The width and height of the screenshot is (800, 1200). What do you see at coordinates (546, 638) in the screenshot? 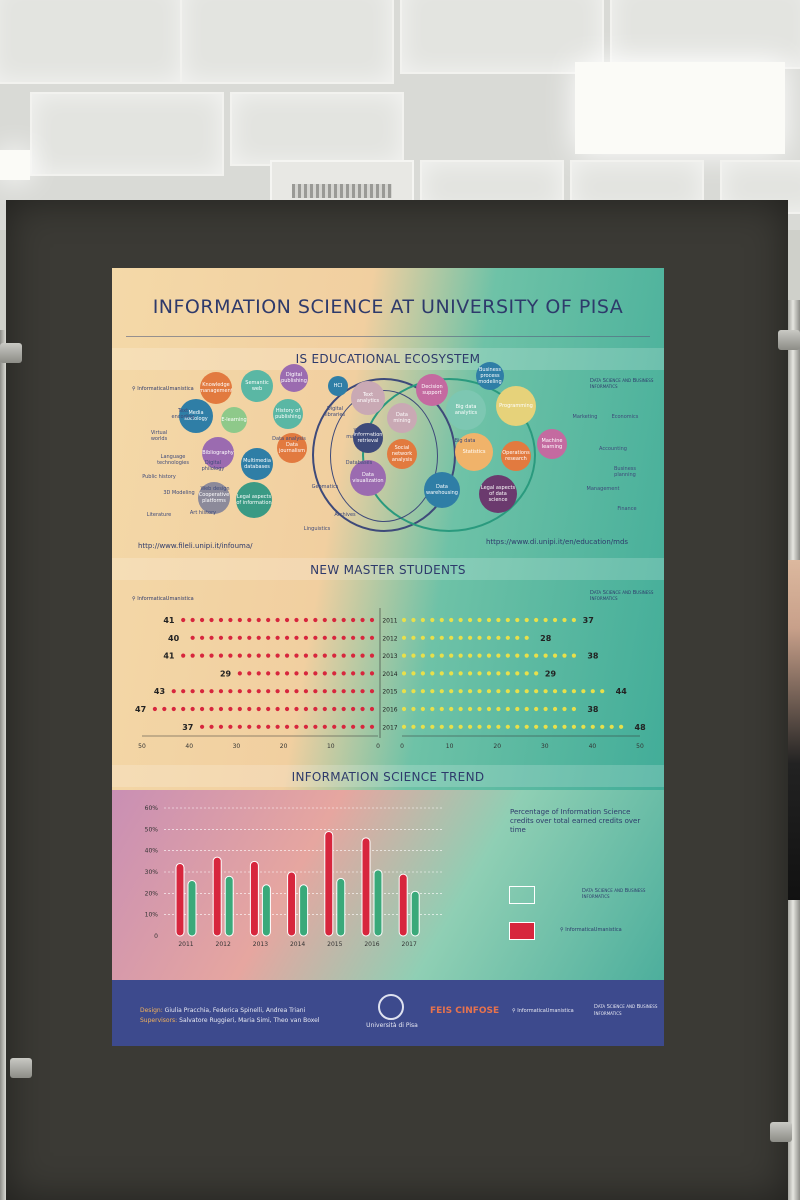
I see `students-right-value: 28` at bounding box center [546, 638].